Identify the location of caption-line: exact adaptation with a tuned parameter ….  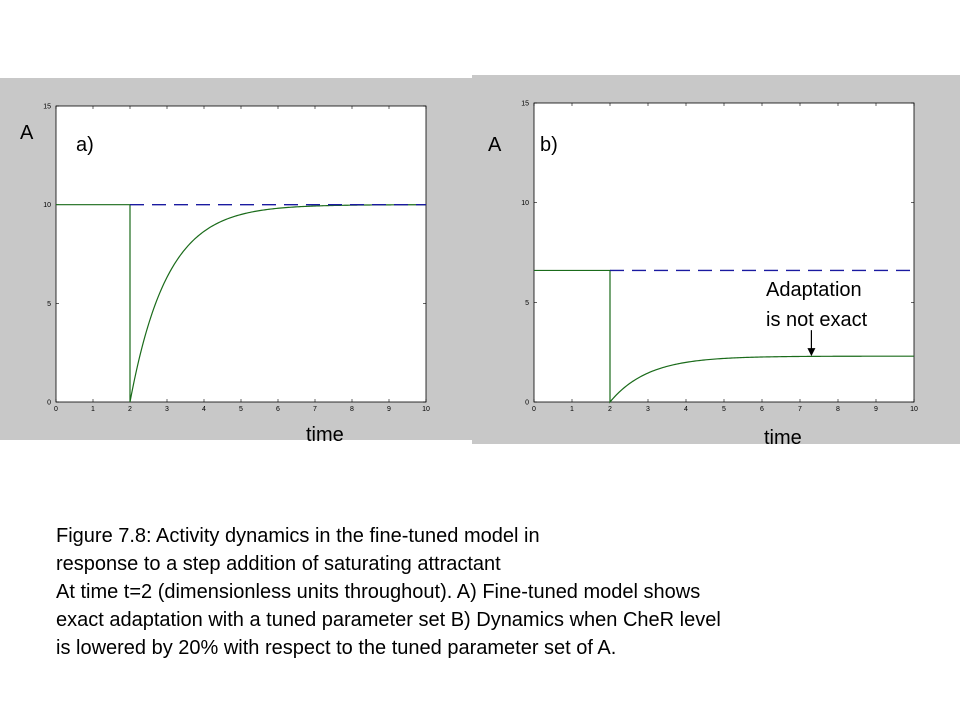
(388, 620).